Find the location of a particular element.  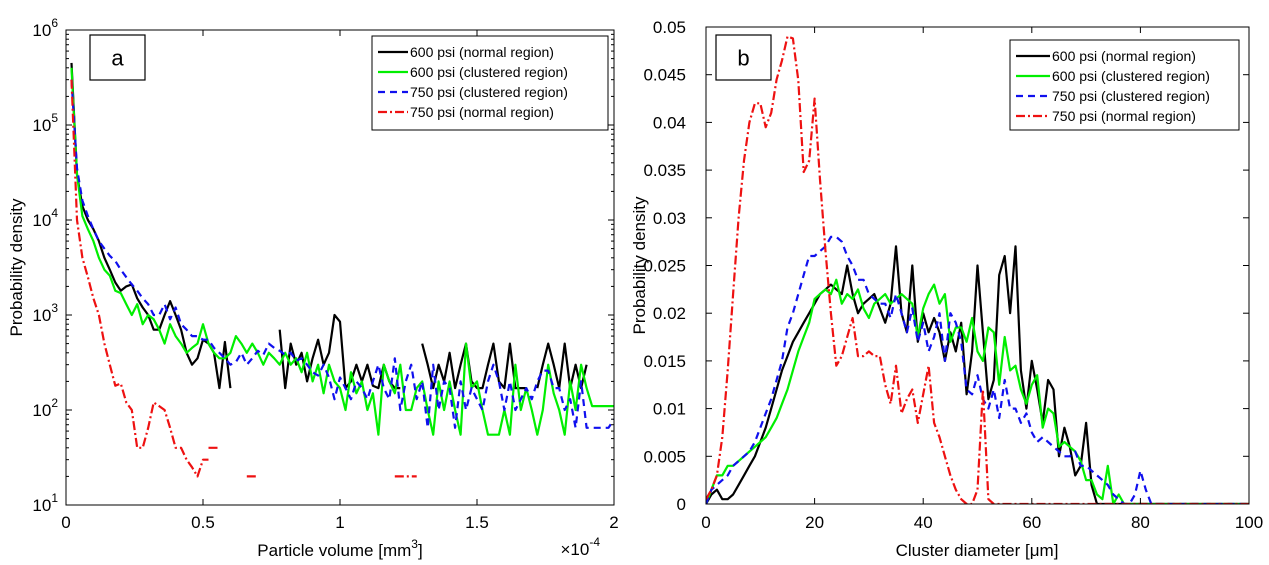

y-tick-label: 0.025 is located at coordinates (664, 266).